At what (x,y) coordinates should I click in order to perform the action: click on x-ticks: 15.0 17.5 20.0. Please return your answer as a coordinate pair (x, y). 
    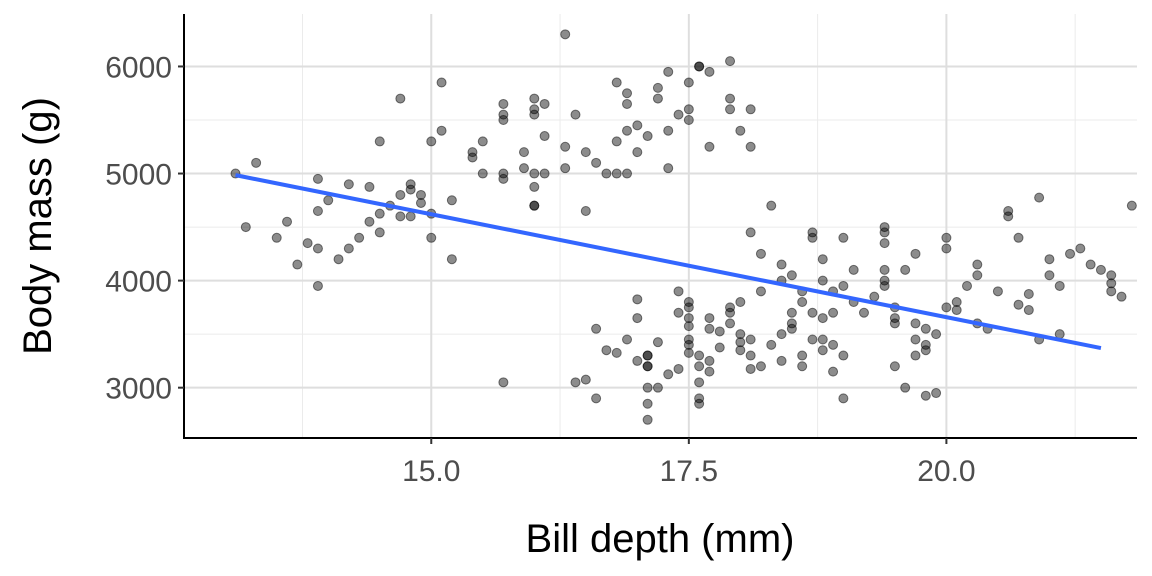
    Looking at the image, I should click on (689, 463).